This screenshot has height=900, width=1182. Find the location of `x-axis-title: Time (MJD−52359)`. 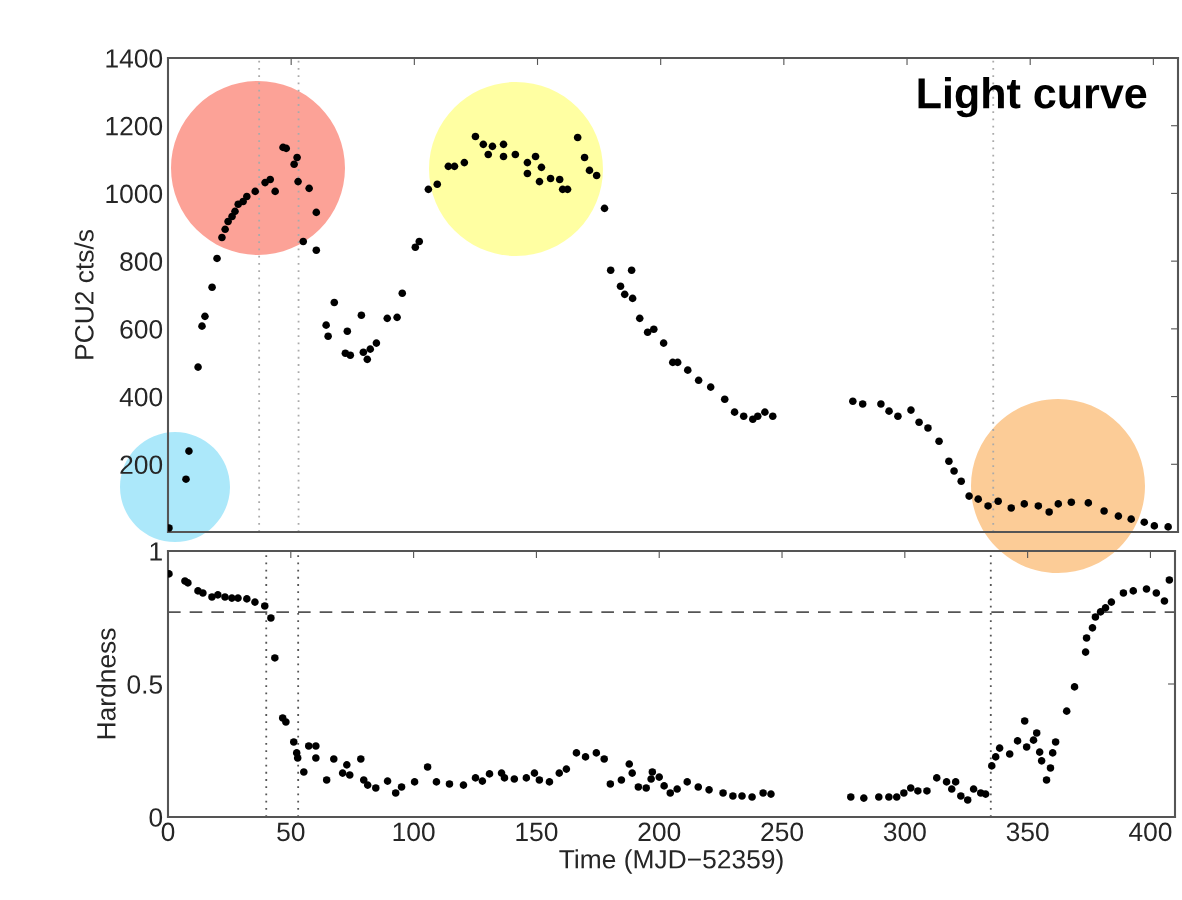

x-axis-title: Time (MJD−52359) is located at coordinates (671, 861).